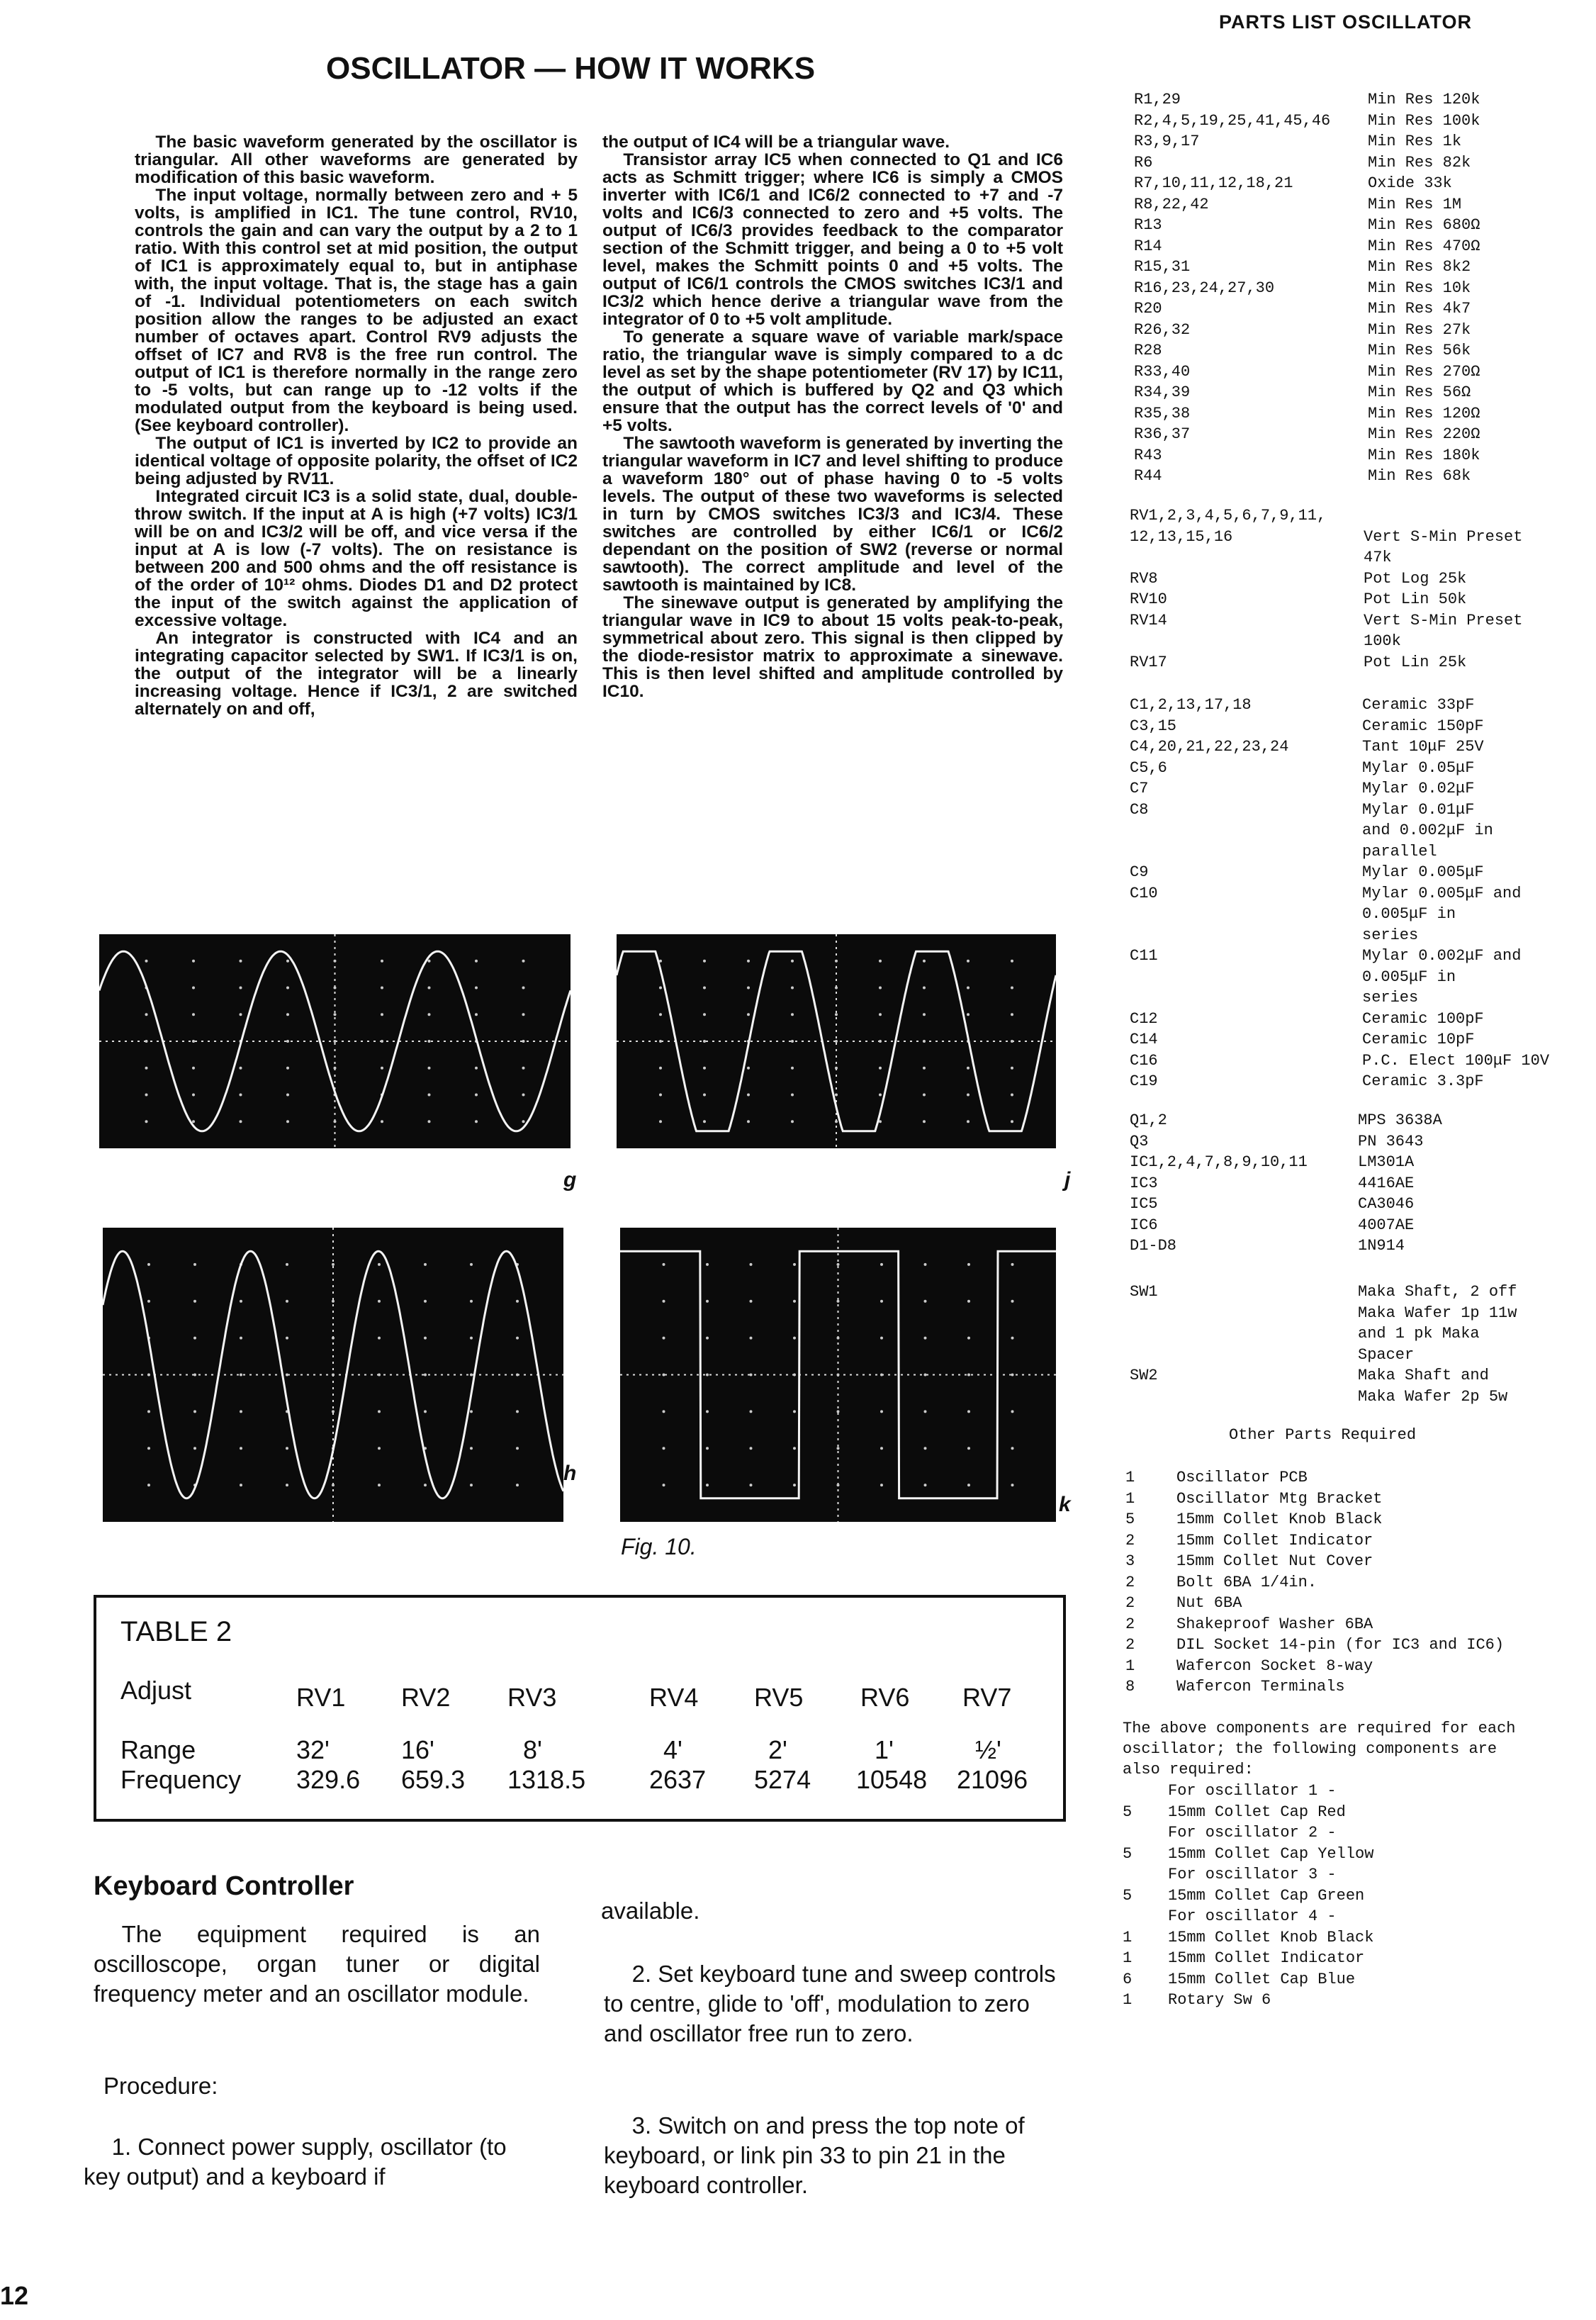  I want to click on part-designator: 6, so click(1128, 1979).